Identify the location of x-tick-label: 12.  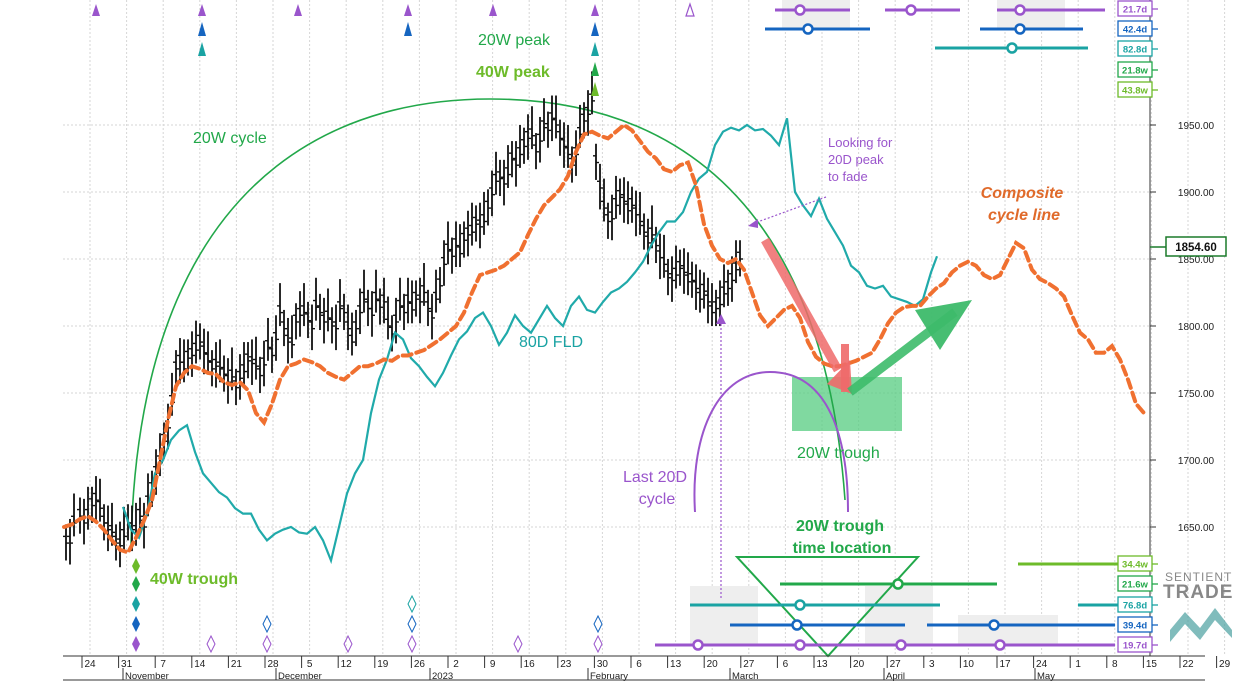
(347, 664).